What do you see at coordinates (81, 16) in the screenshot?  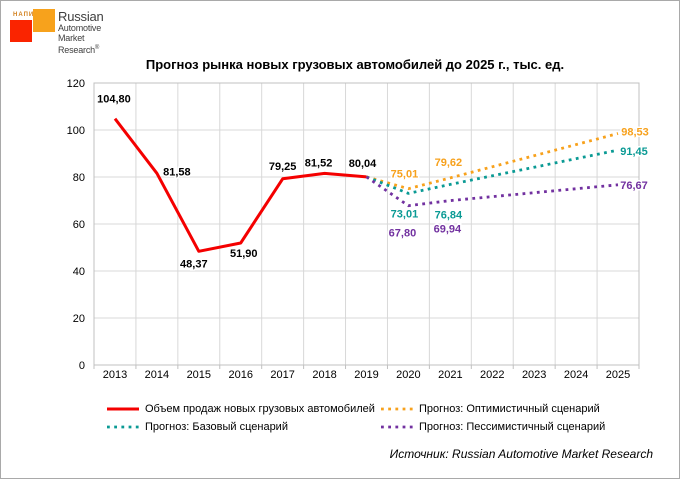 I see `logo-line: Russian` at bounding box center [81, 16].